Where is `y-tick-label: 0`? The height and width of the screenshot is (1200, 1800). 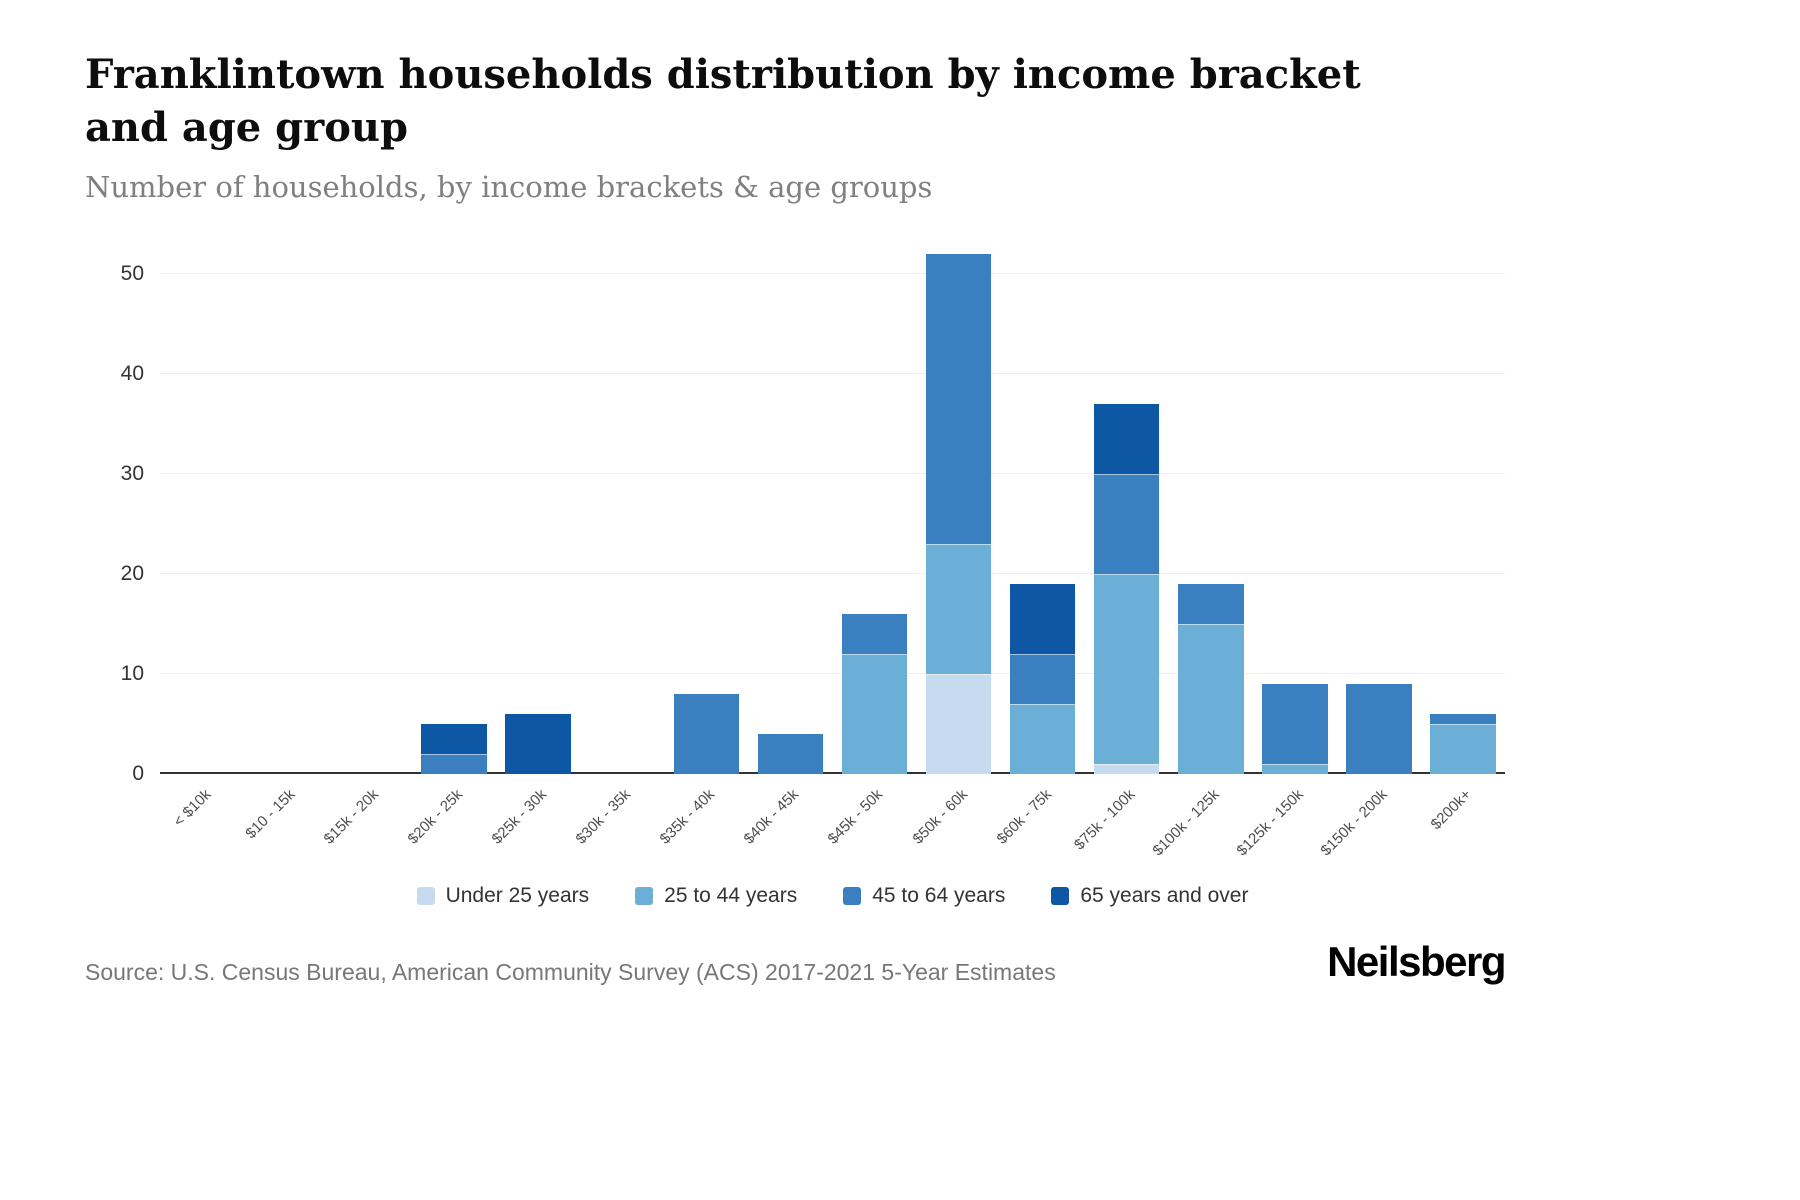
y-tick-label: 0 is located at coordinates (138, 774).